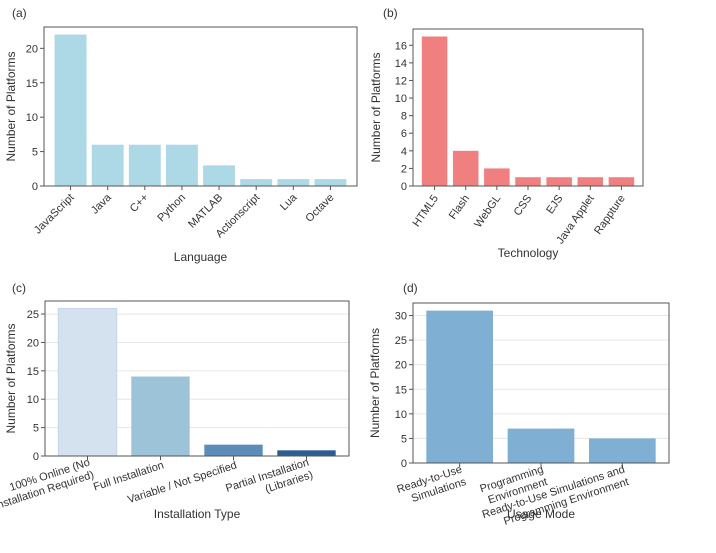  What do you see at coordinates (401, 64) in the screenshot?
I see `y-tick-label: 14` at bounding box center [401, 64].